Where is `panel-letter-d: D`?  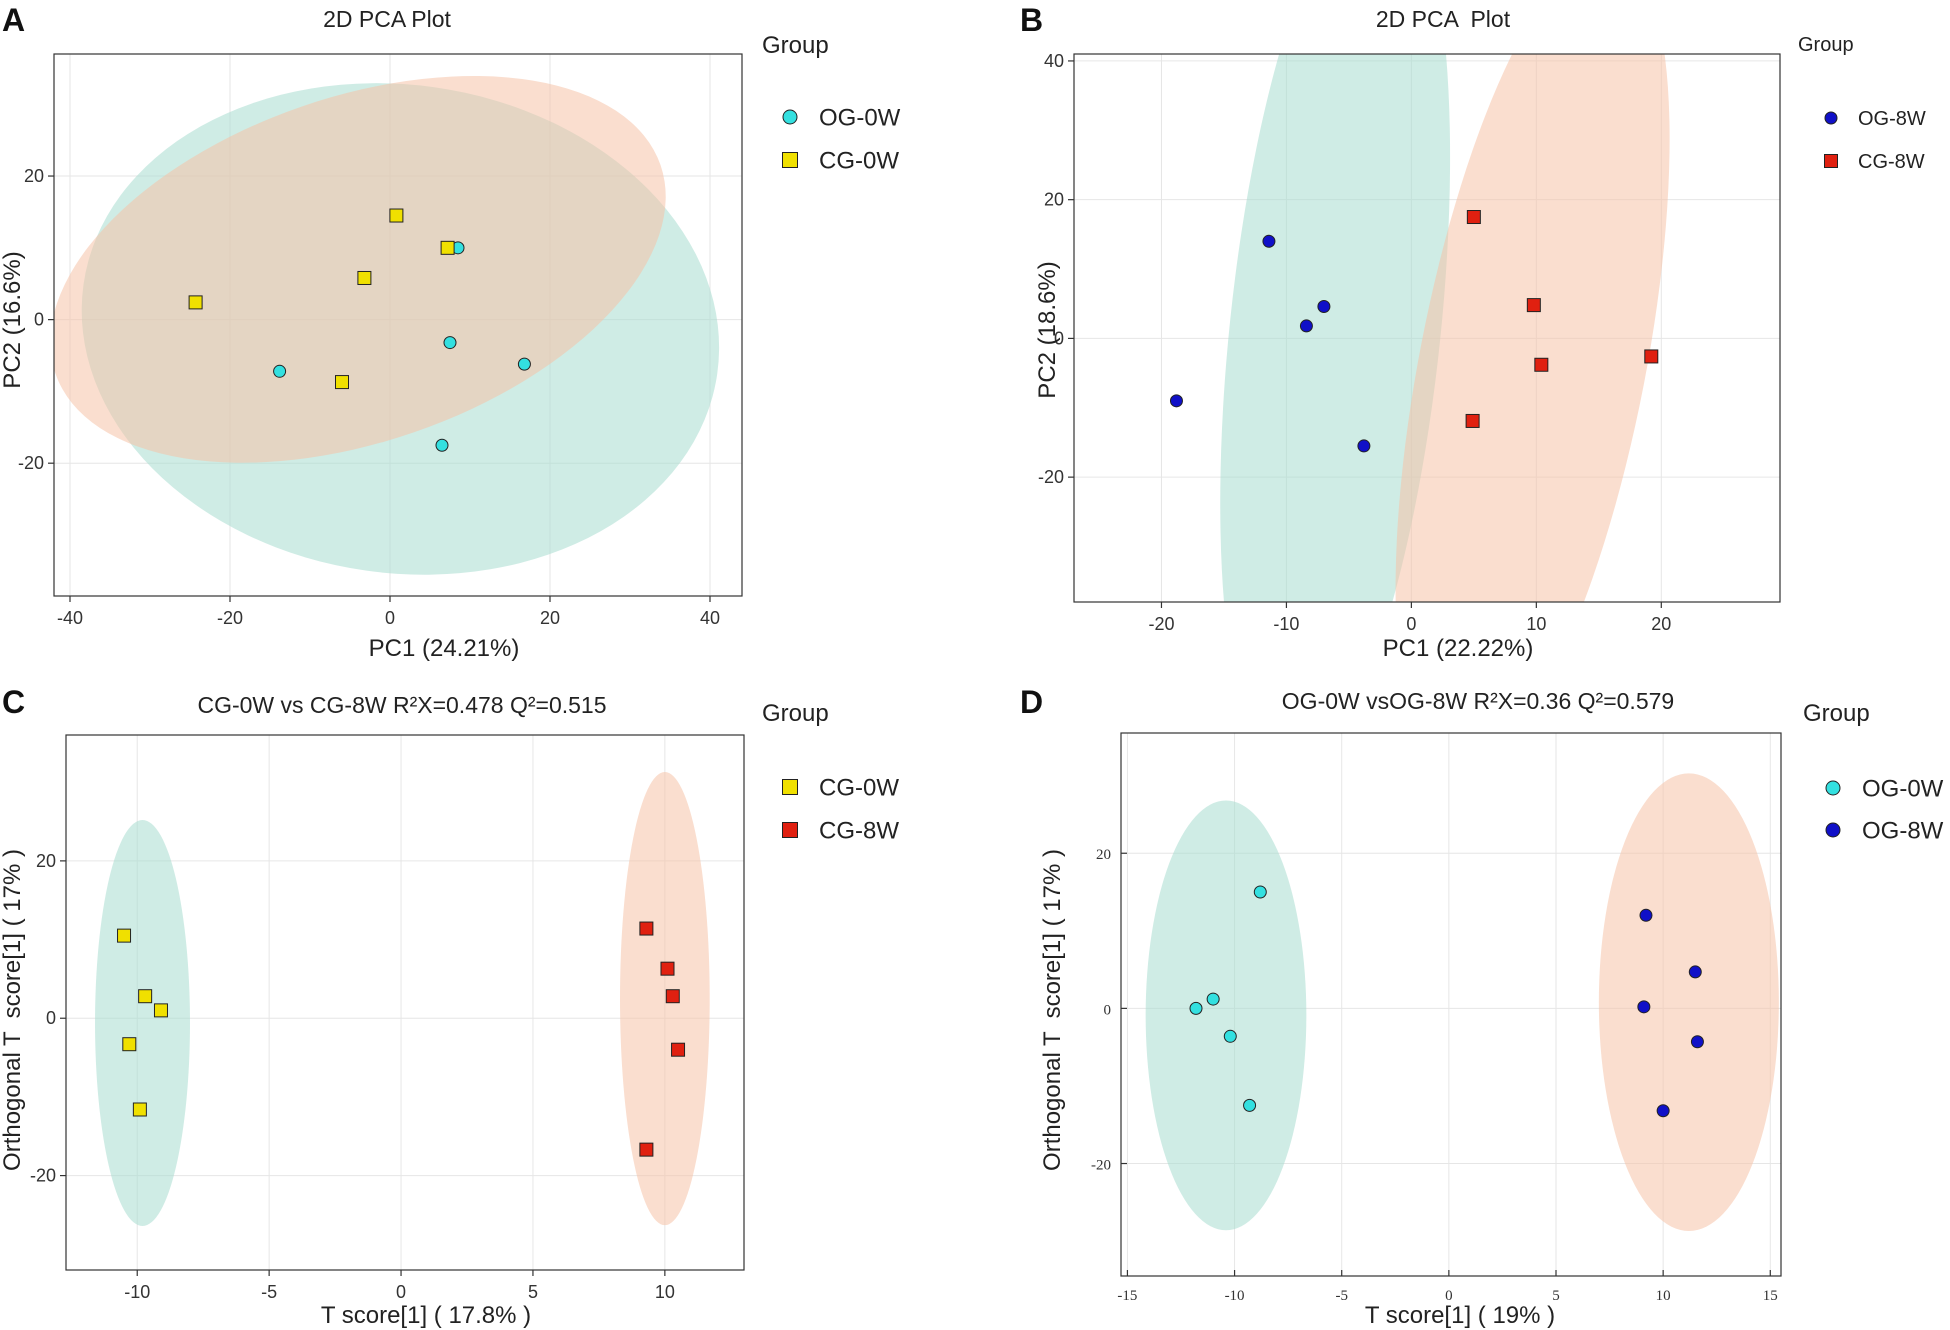
panel-letter-d: D is located at coordinates (1031, 702).